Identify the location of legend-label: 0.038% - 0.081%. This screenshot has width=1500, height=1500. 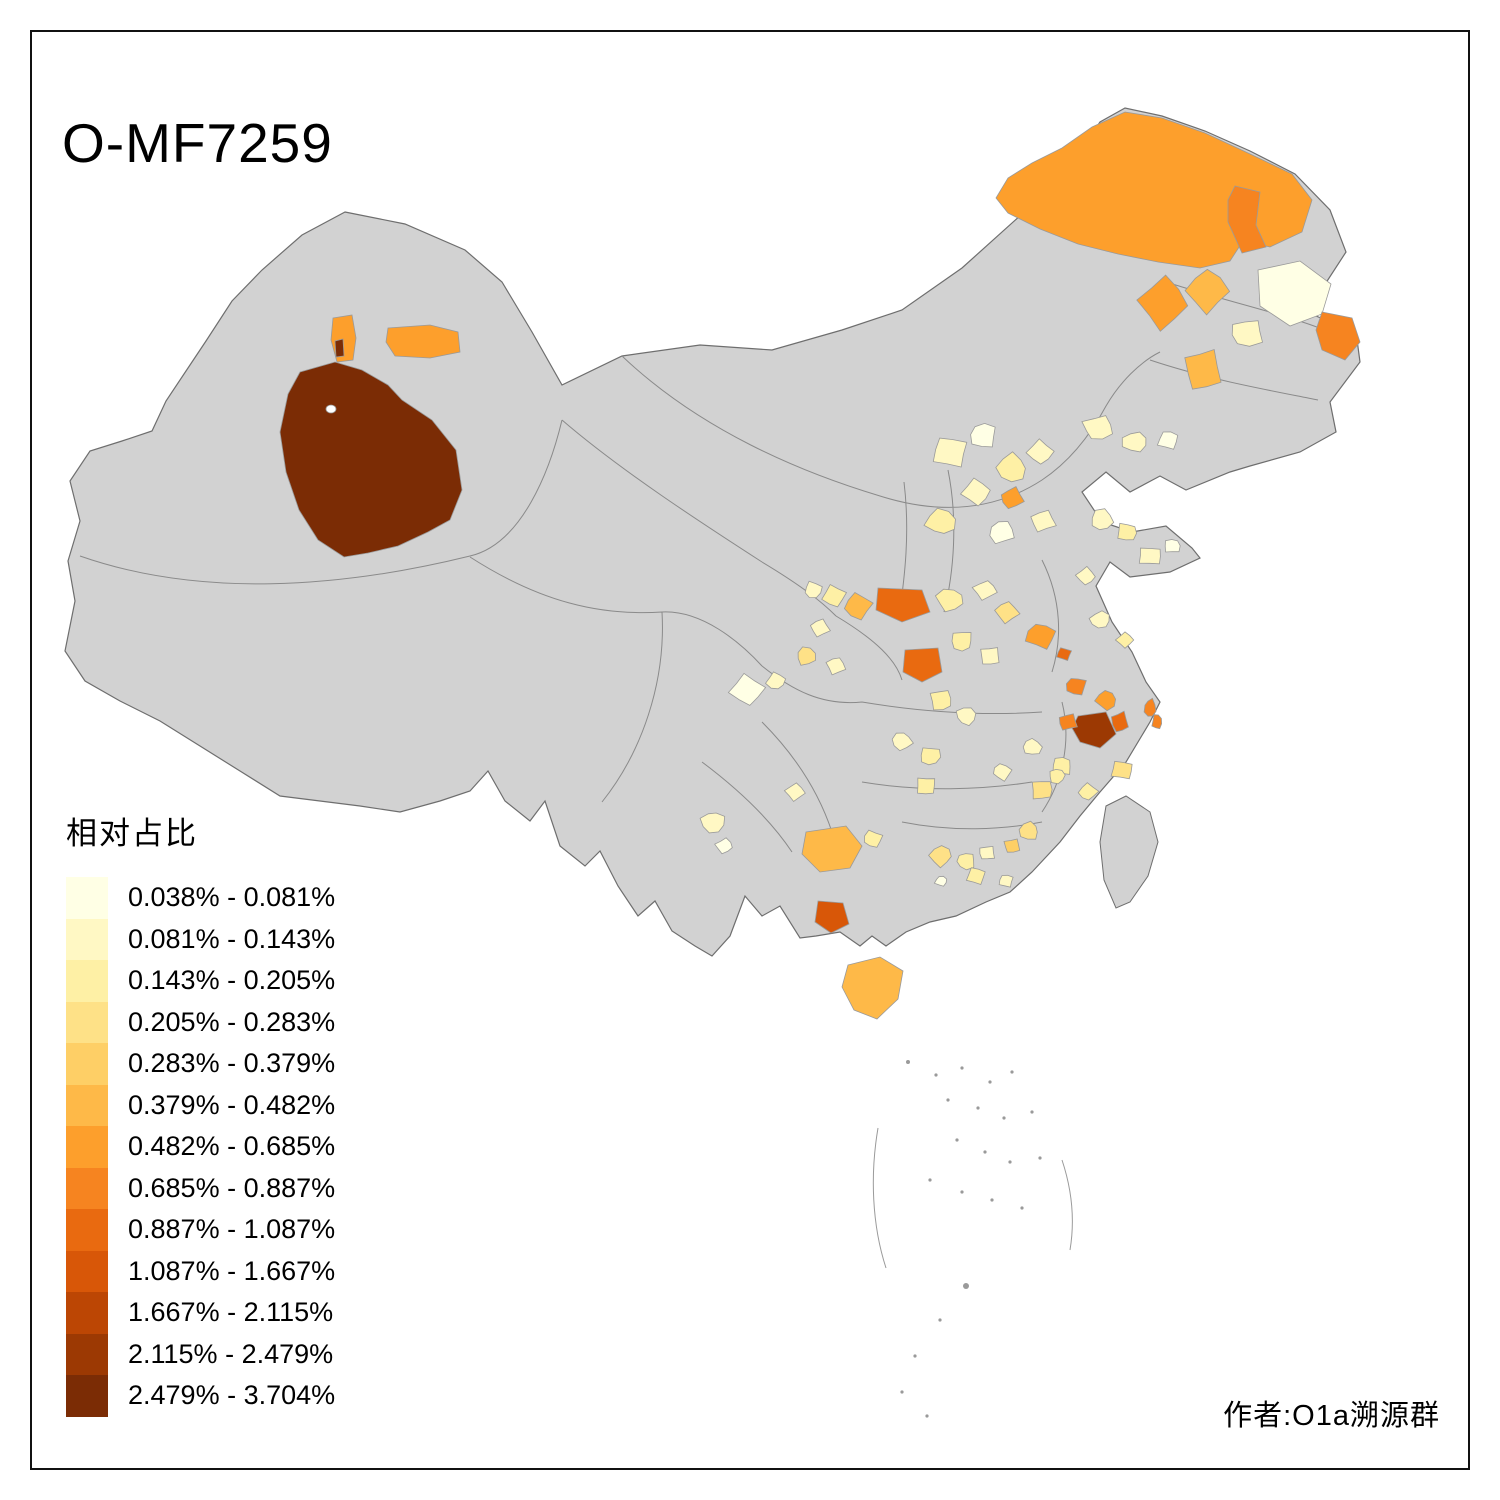
(232, 897).